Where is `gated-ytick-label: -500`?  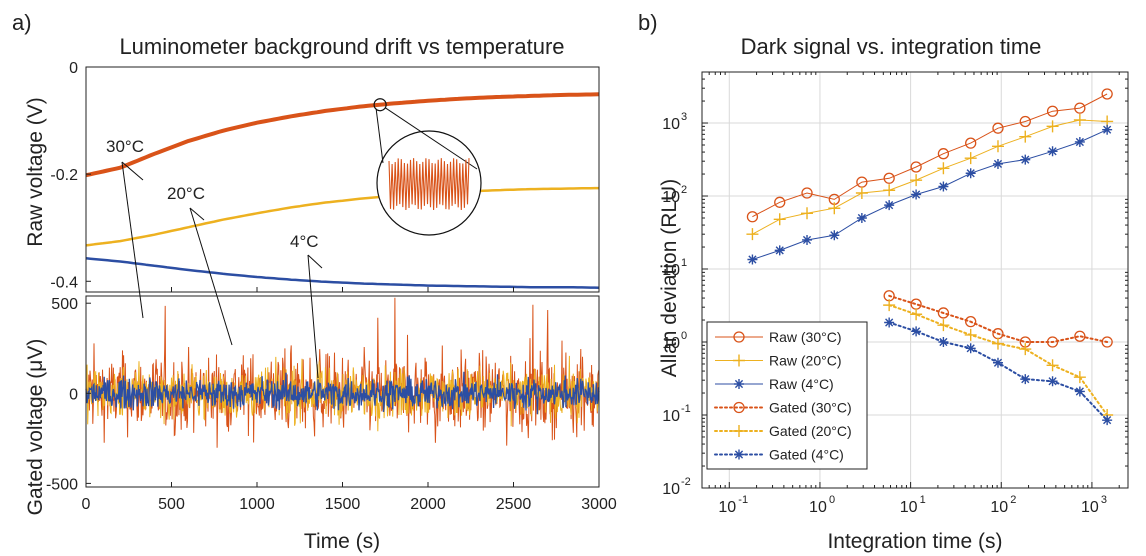
gated-ytick-label: -500 is located at coordinates (62, 484).